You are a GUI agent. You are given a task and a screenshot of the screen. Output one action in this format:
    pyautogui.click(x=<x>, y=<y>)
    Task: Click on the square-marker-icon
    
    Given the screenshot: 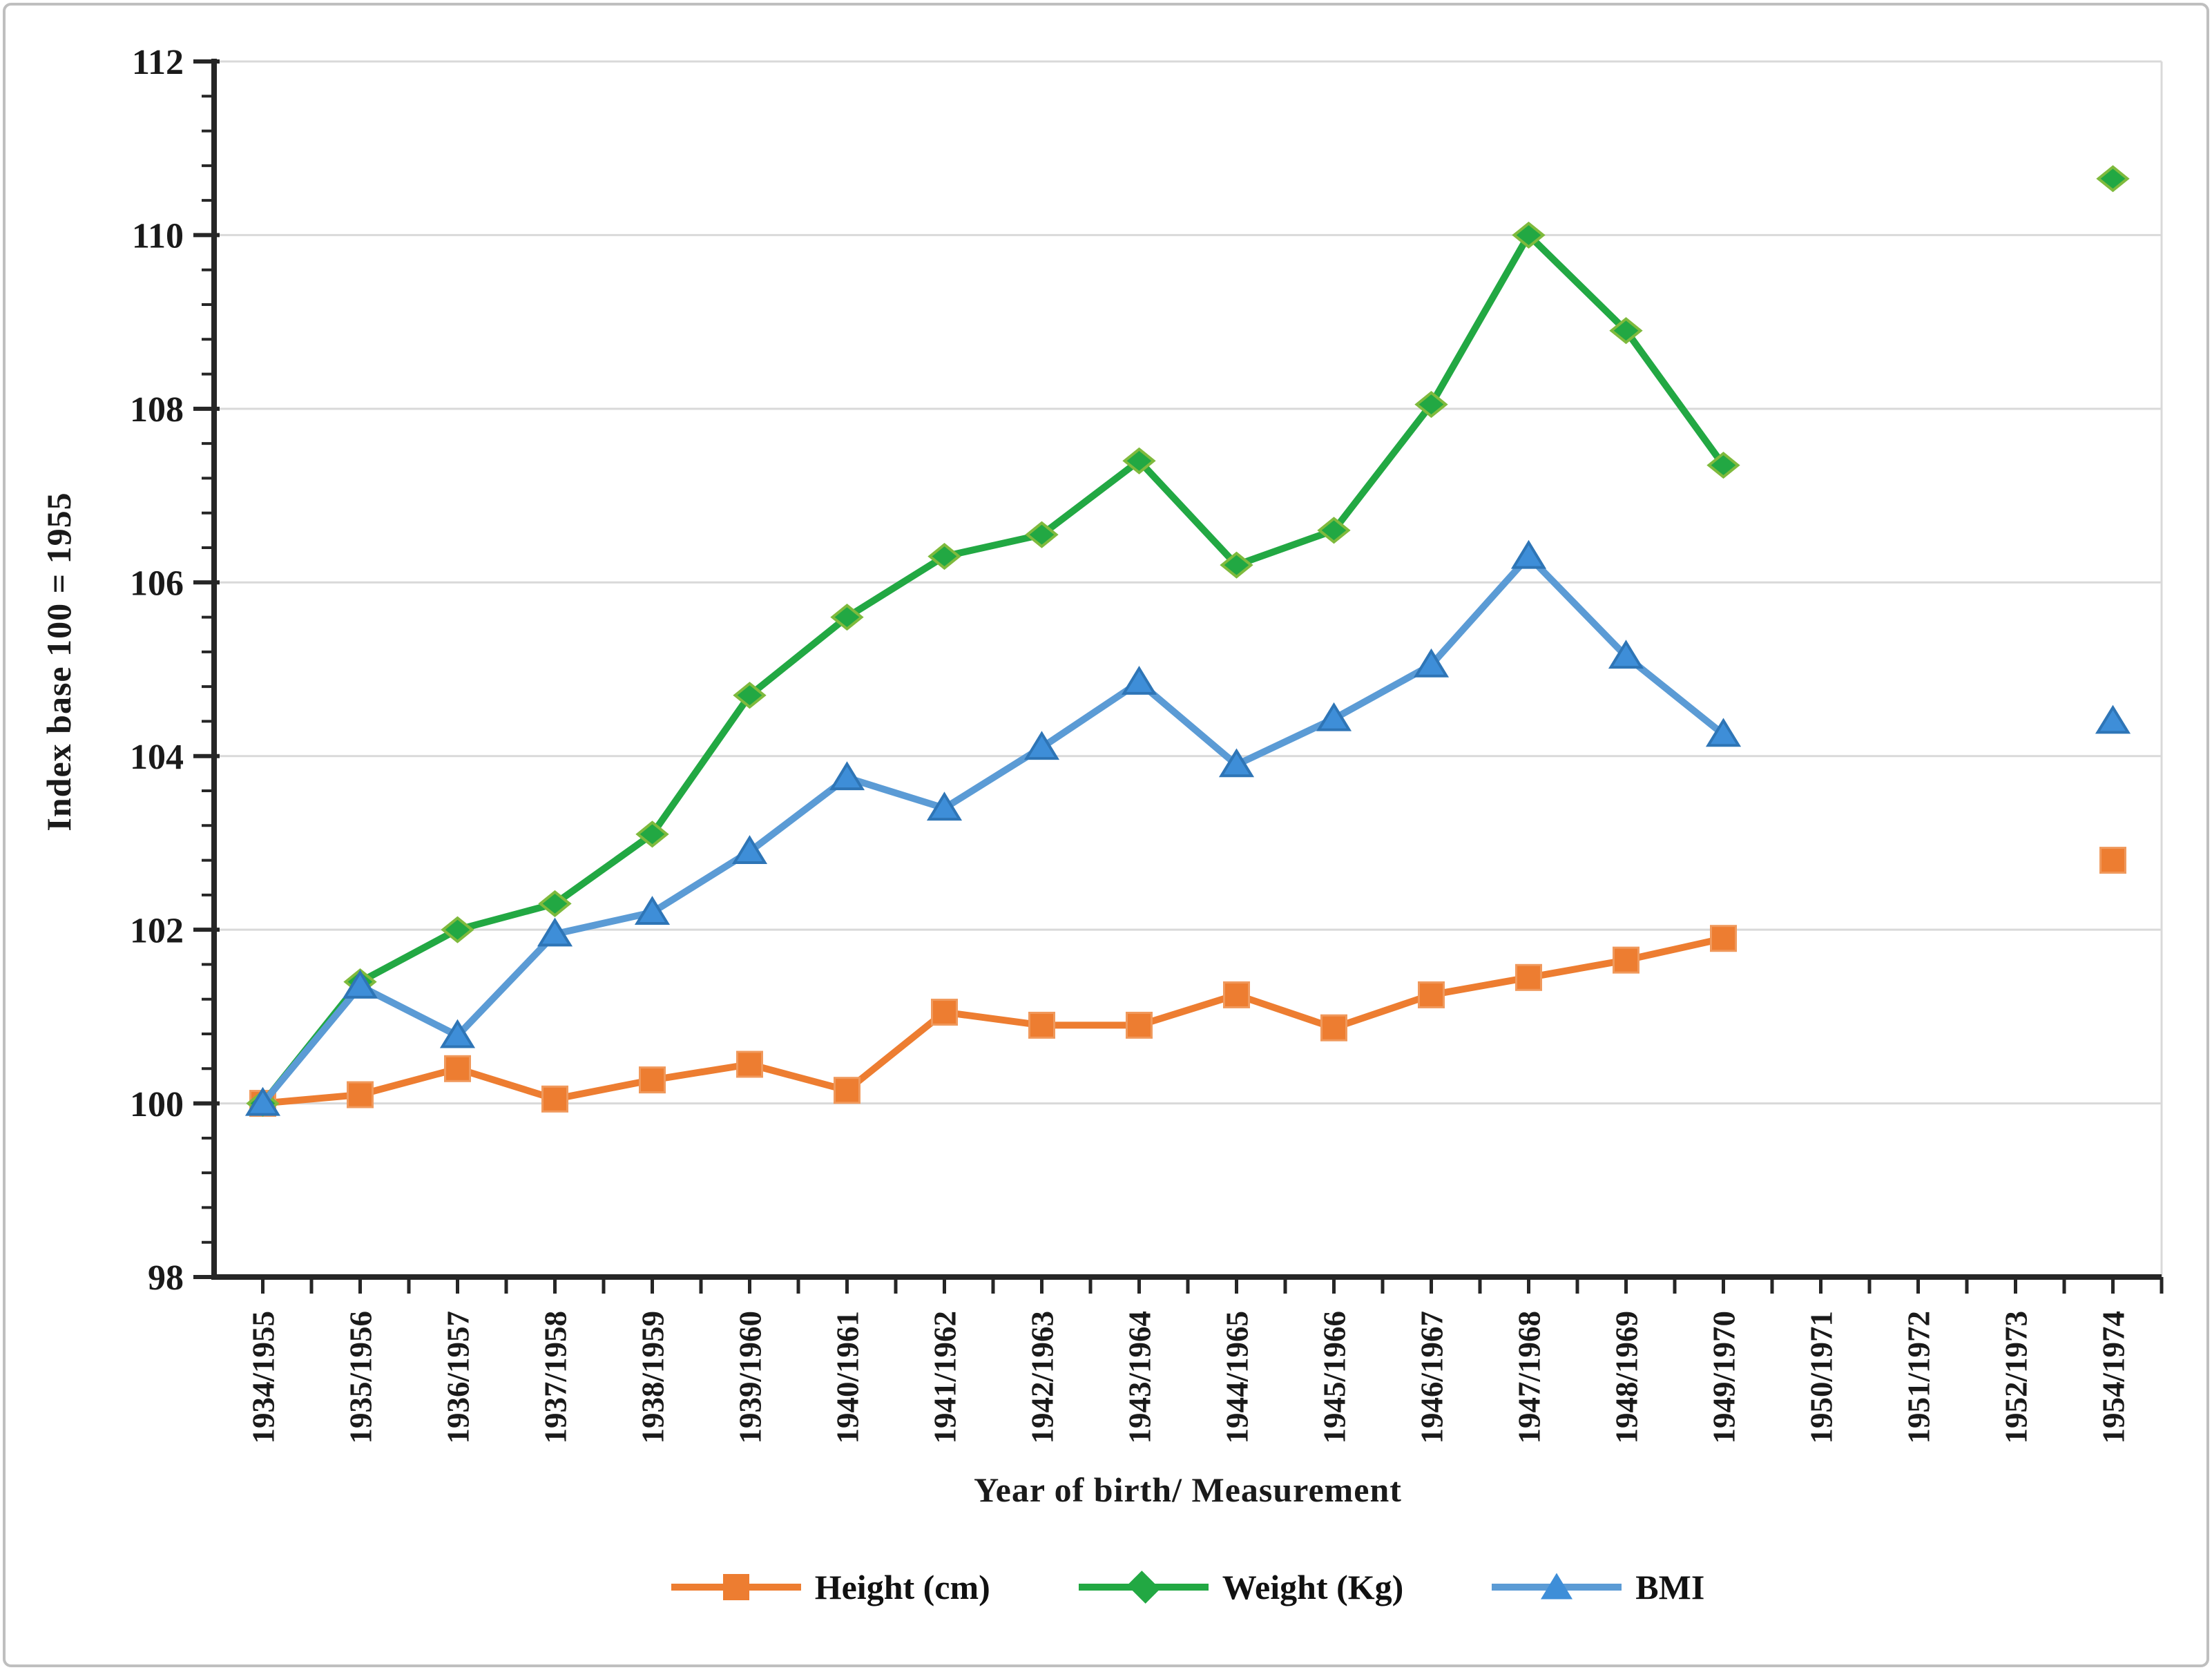 What is the action you would take?
    pyautogui.click(x=735, y=1587)
    